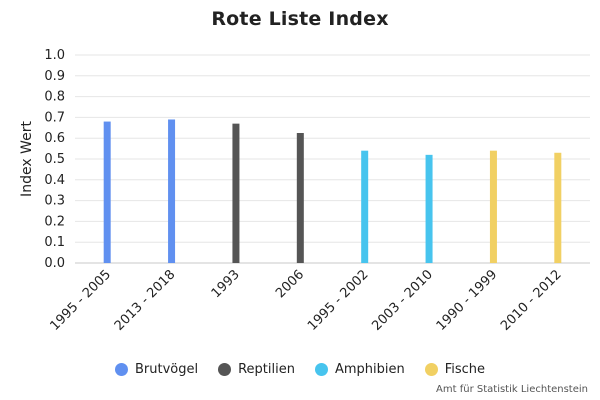 The image size is (600, 400). What do you see at coordinates (166, 369) in the screenshot?
I see `legend-label: Brutvögel` at bounding box center [166, 369].